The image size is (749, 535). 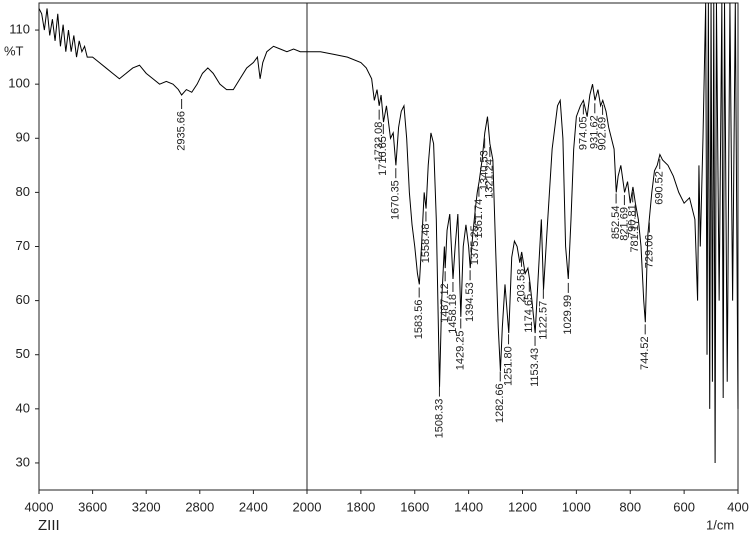 I want to click on peak-label: 931.62, so click(x=595, y=132).